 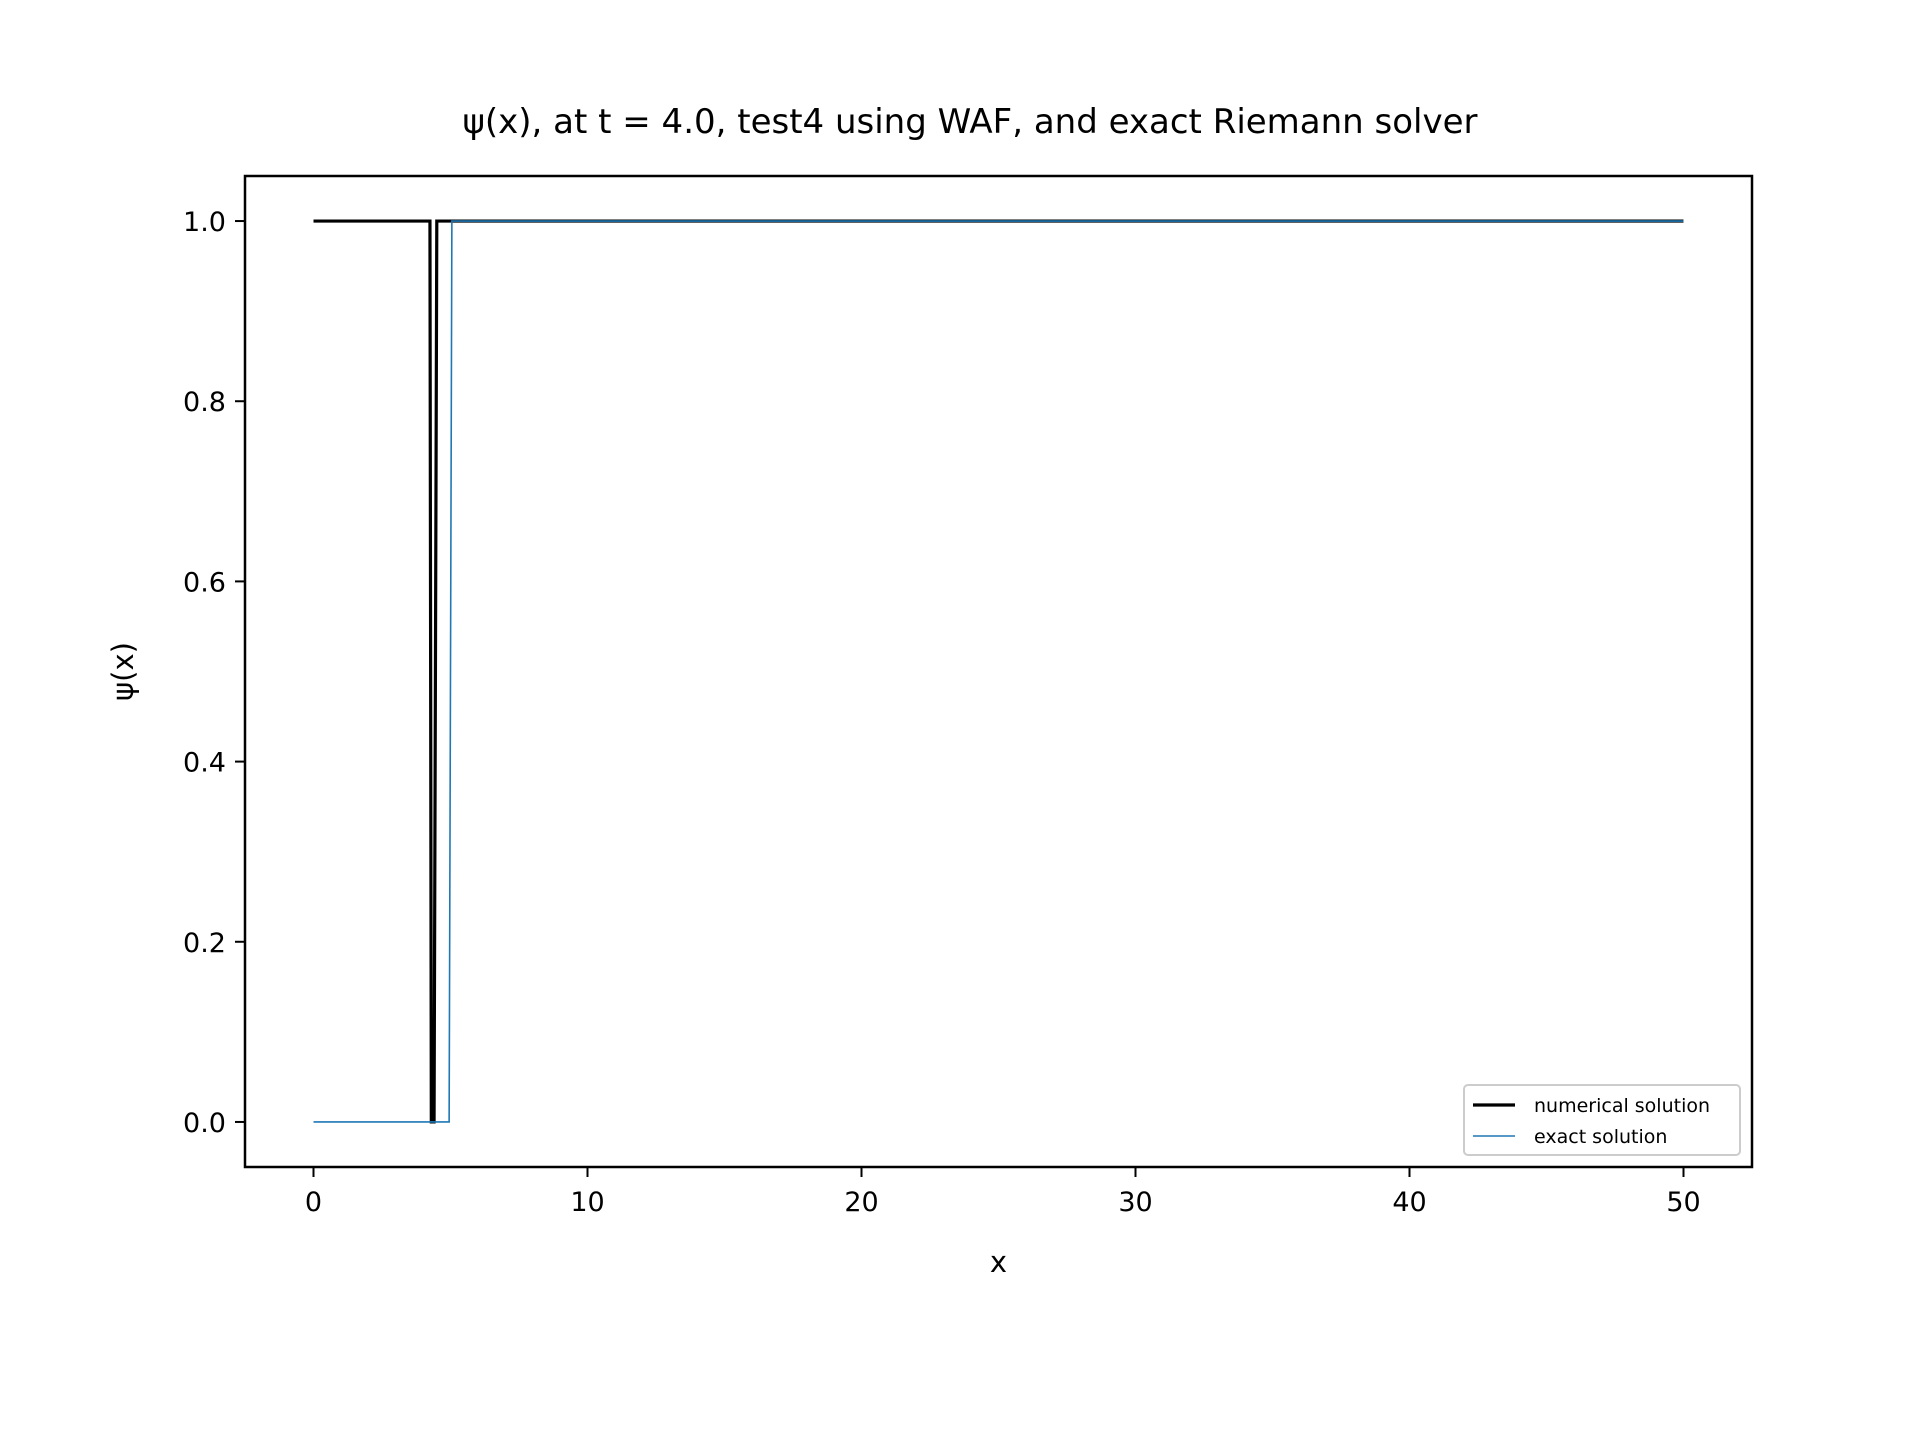 What do you see at coordinates (204, 582) in the screenshot?
I see `y-tick-label: 0.6` at bounding box center [204, 582].